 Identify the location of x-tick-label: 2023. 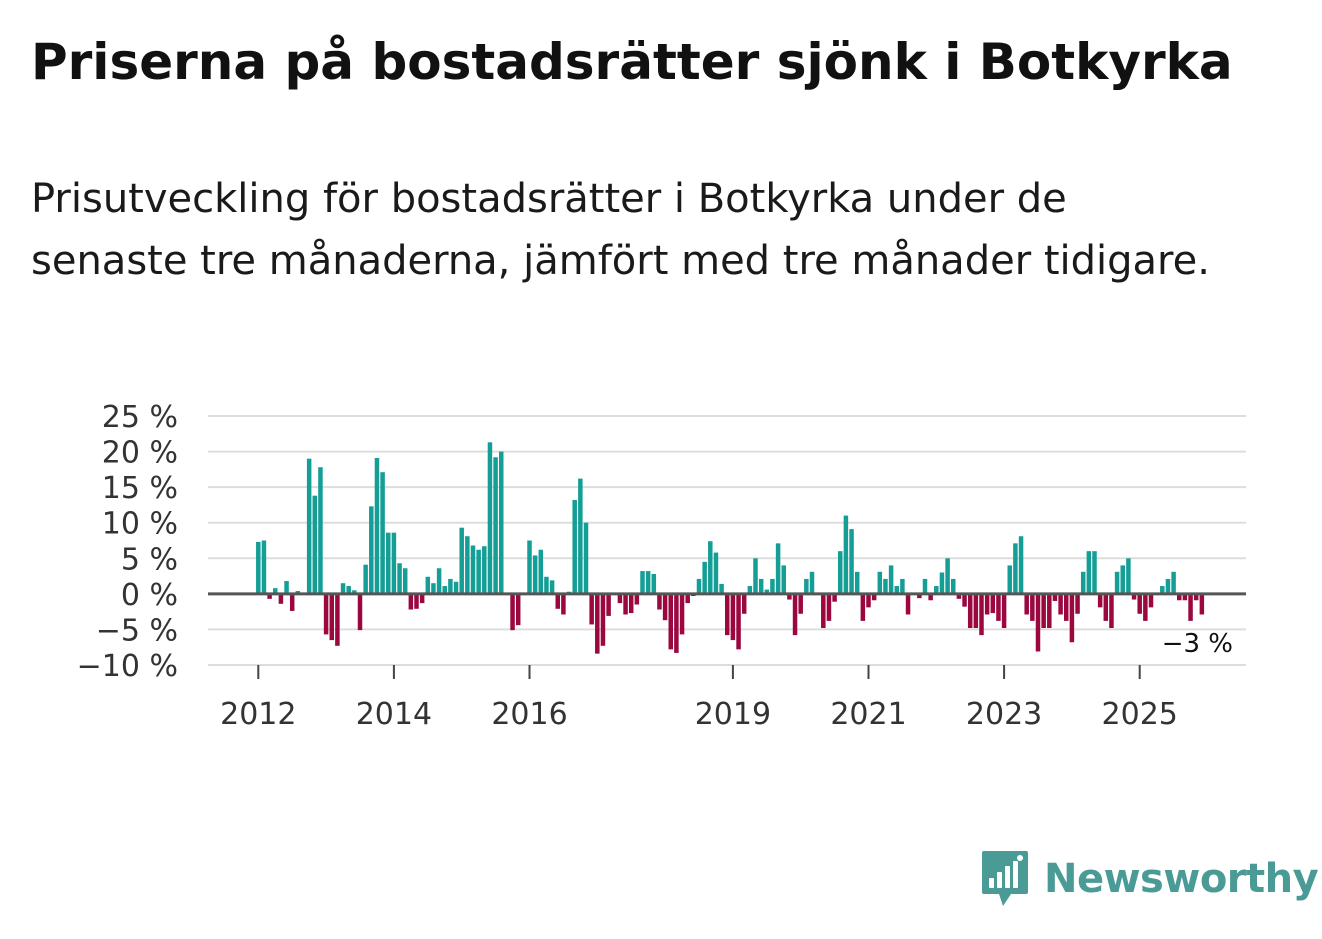
(1004, 714).